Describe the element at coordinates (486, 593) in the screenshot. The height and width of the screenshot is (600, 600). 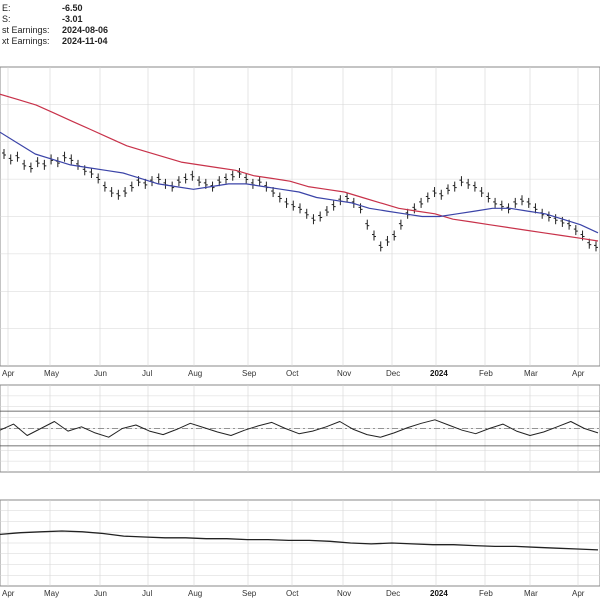
I see `relative-strength-month-label: Feb` at that location.